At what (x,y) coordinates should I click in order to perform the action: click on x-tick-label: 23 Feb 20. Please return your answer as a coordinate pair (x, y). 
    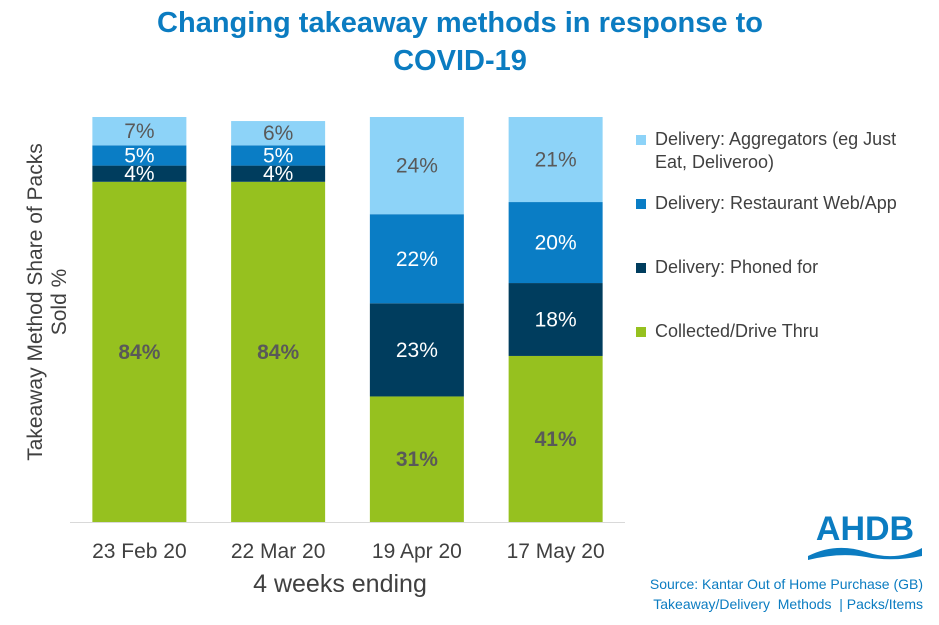
    Looking at the image, I should click on (139, 551).